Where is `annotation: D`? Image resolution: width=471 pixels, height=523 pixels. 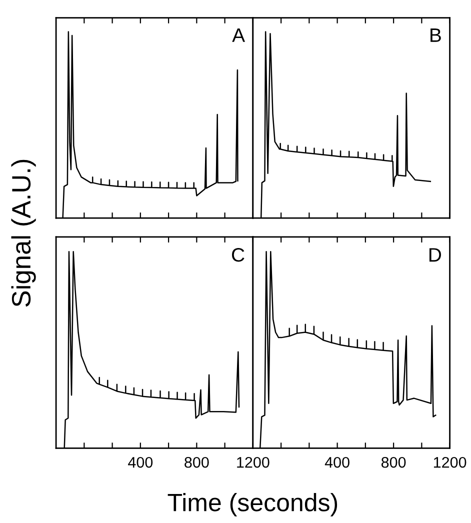
annotation: D is located at coordinates (435, 255).